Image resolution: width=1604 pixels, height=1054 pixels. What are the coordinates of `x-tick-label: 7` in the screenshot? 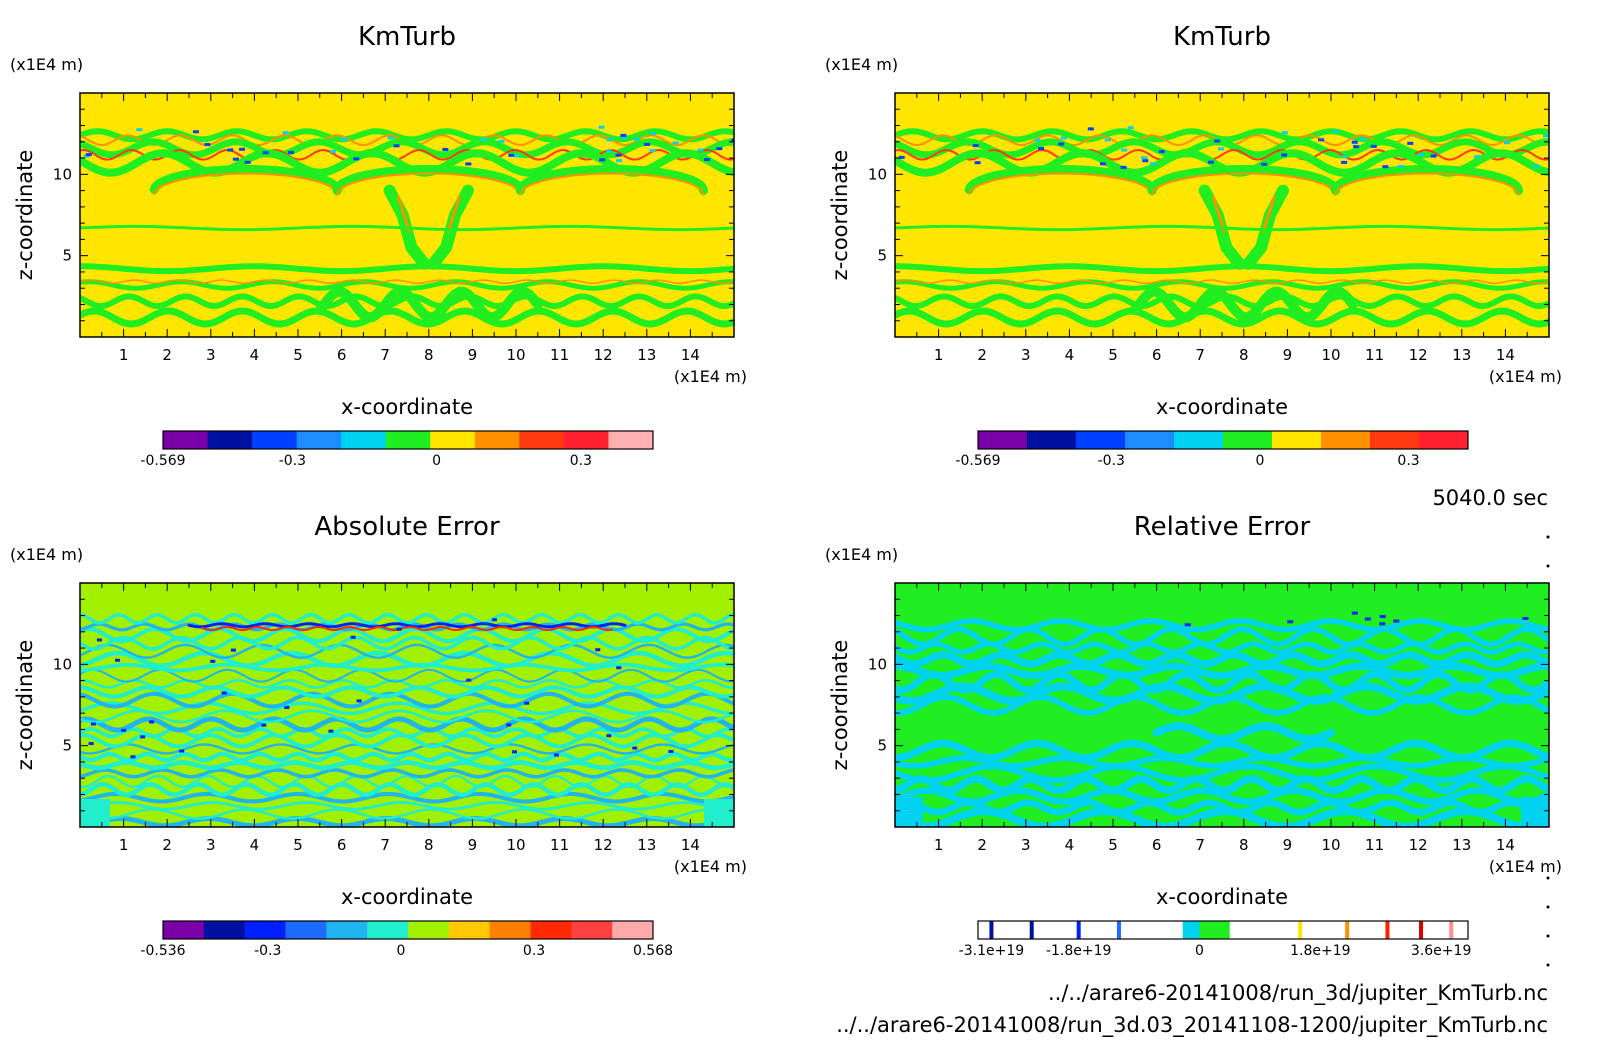 It's located at (385, 845).